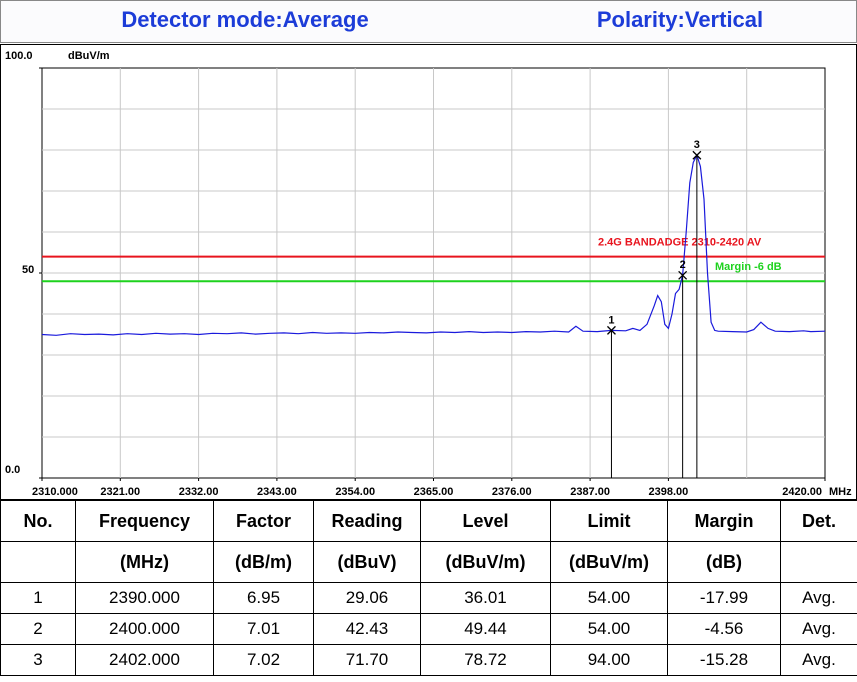  I want to click on table-cell: 7.02, so click(263, 660).